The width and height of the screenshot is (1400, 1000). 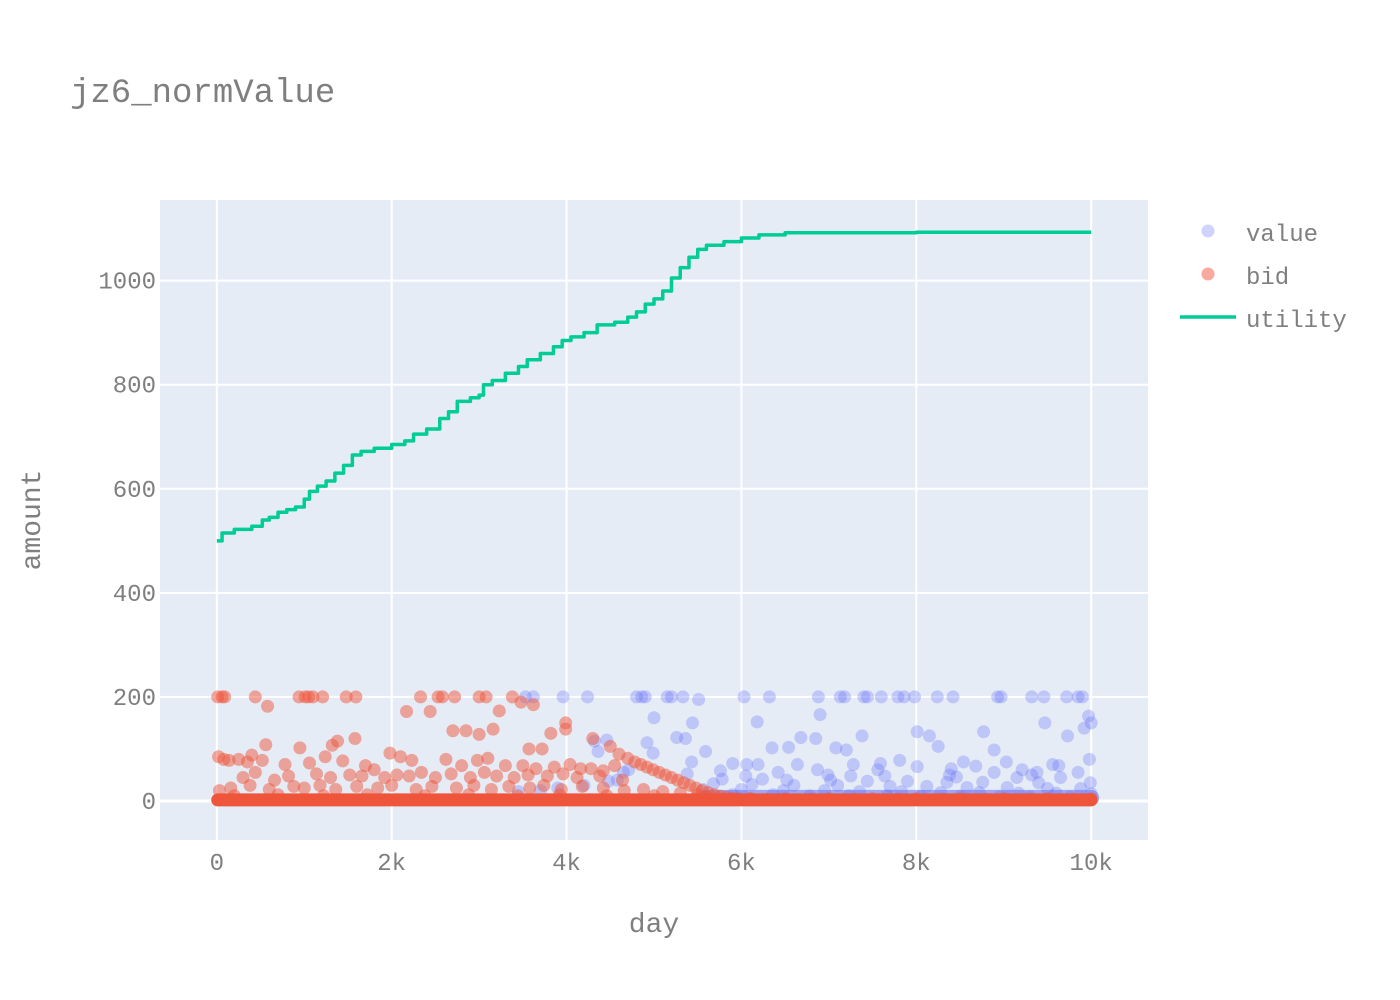 I want to click on legend-item-bid: bid, so click(x=1245, y=278).